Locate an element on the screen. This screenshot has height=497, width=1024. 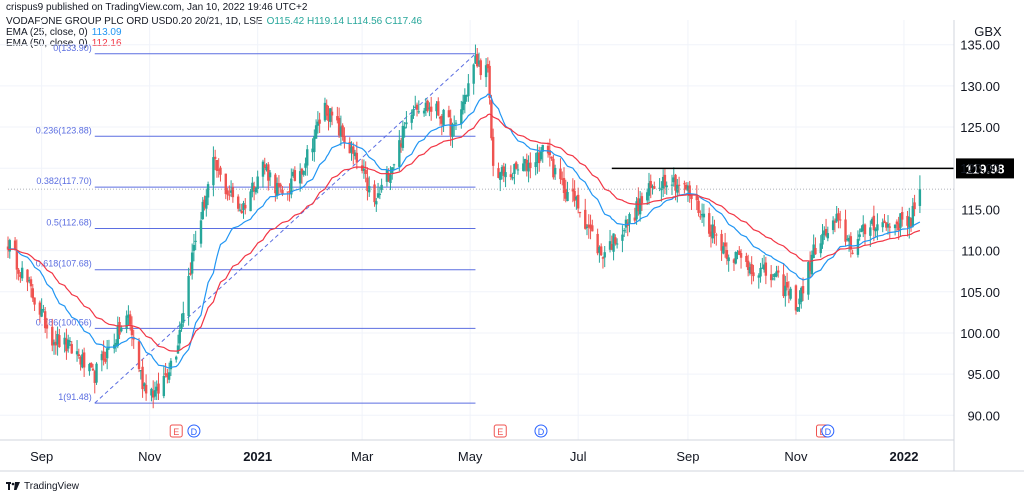
event-markers: EDEDED is located at coordinates (502, 431).